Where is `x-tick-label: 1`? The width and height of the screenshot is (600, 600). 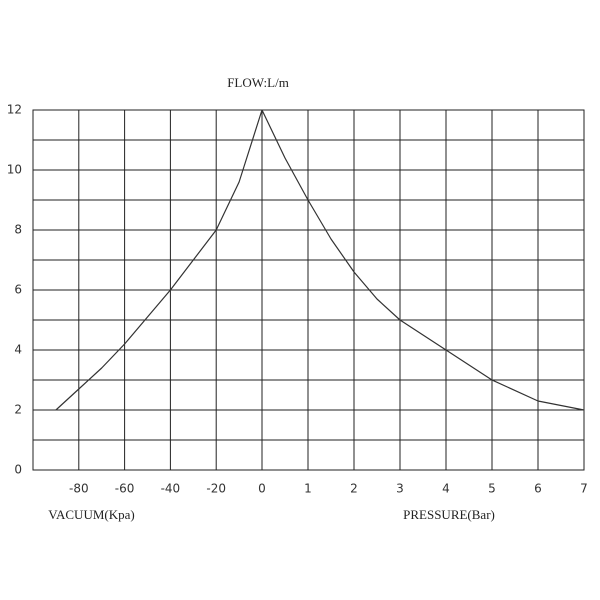
x-tick-label: 1 is located at coordinates (308, 489).